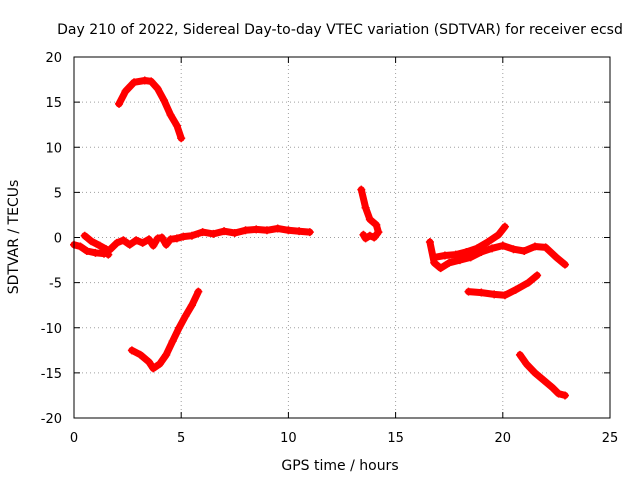 The width and height of the screenshot is (640, 480). Describe the element at coordinates (51, 329) in the screenshot. I see `y-tick-label: -10` at that location.